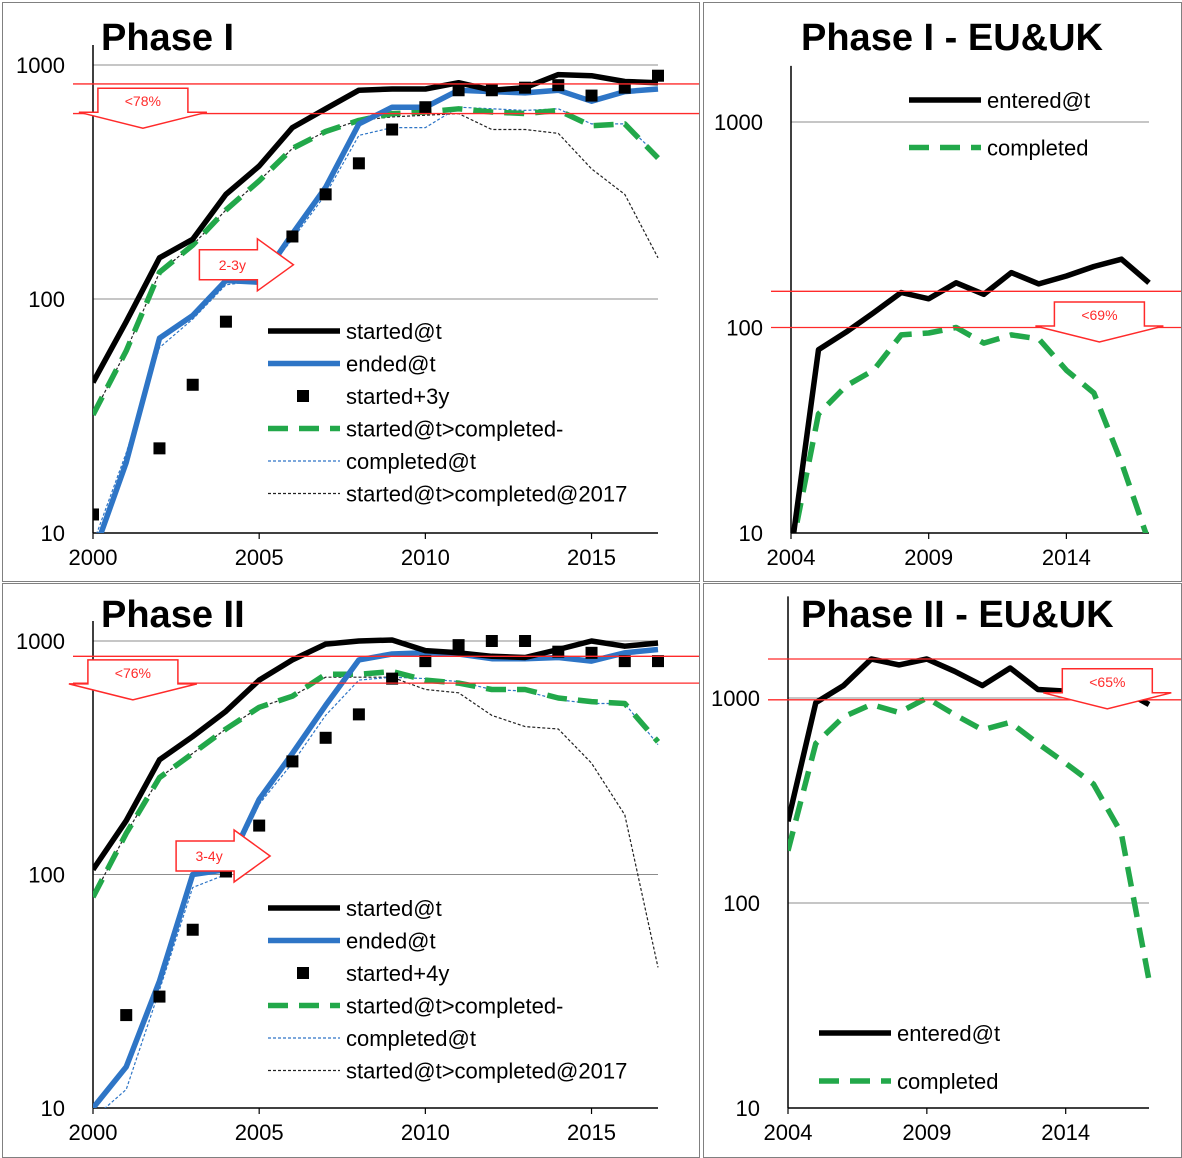  I want to click on chart-title: Phase II - EU&UK, so click(957, 615).